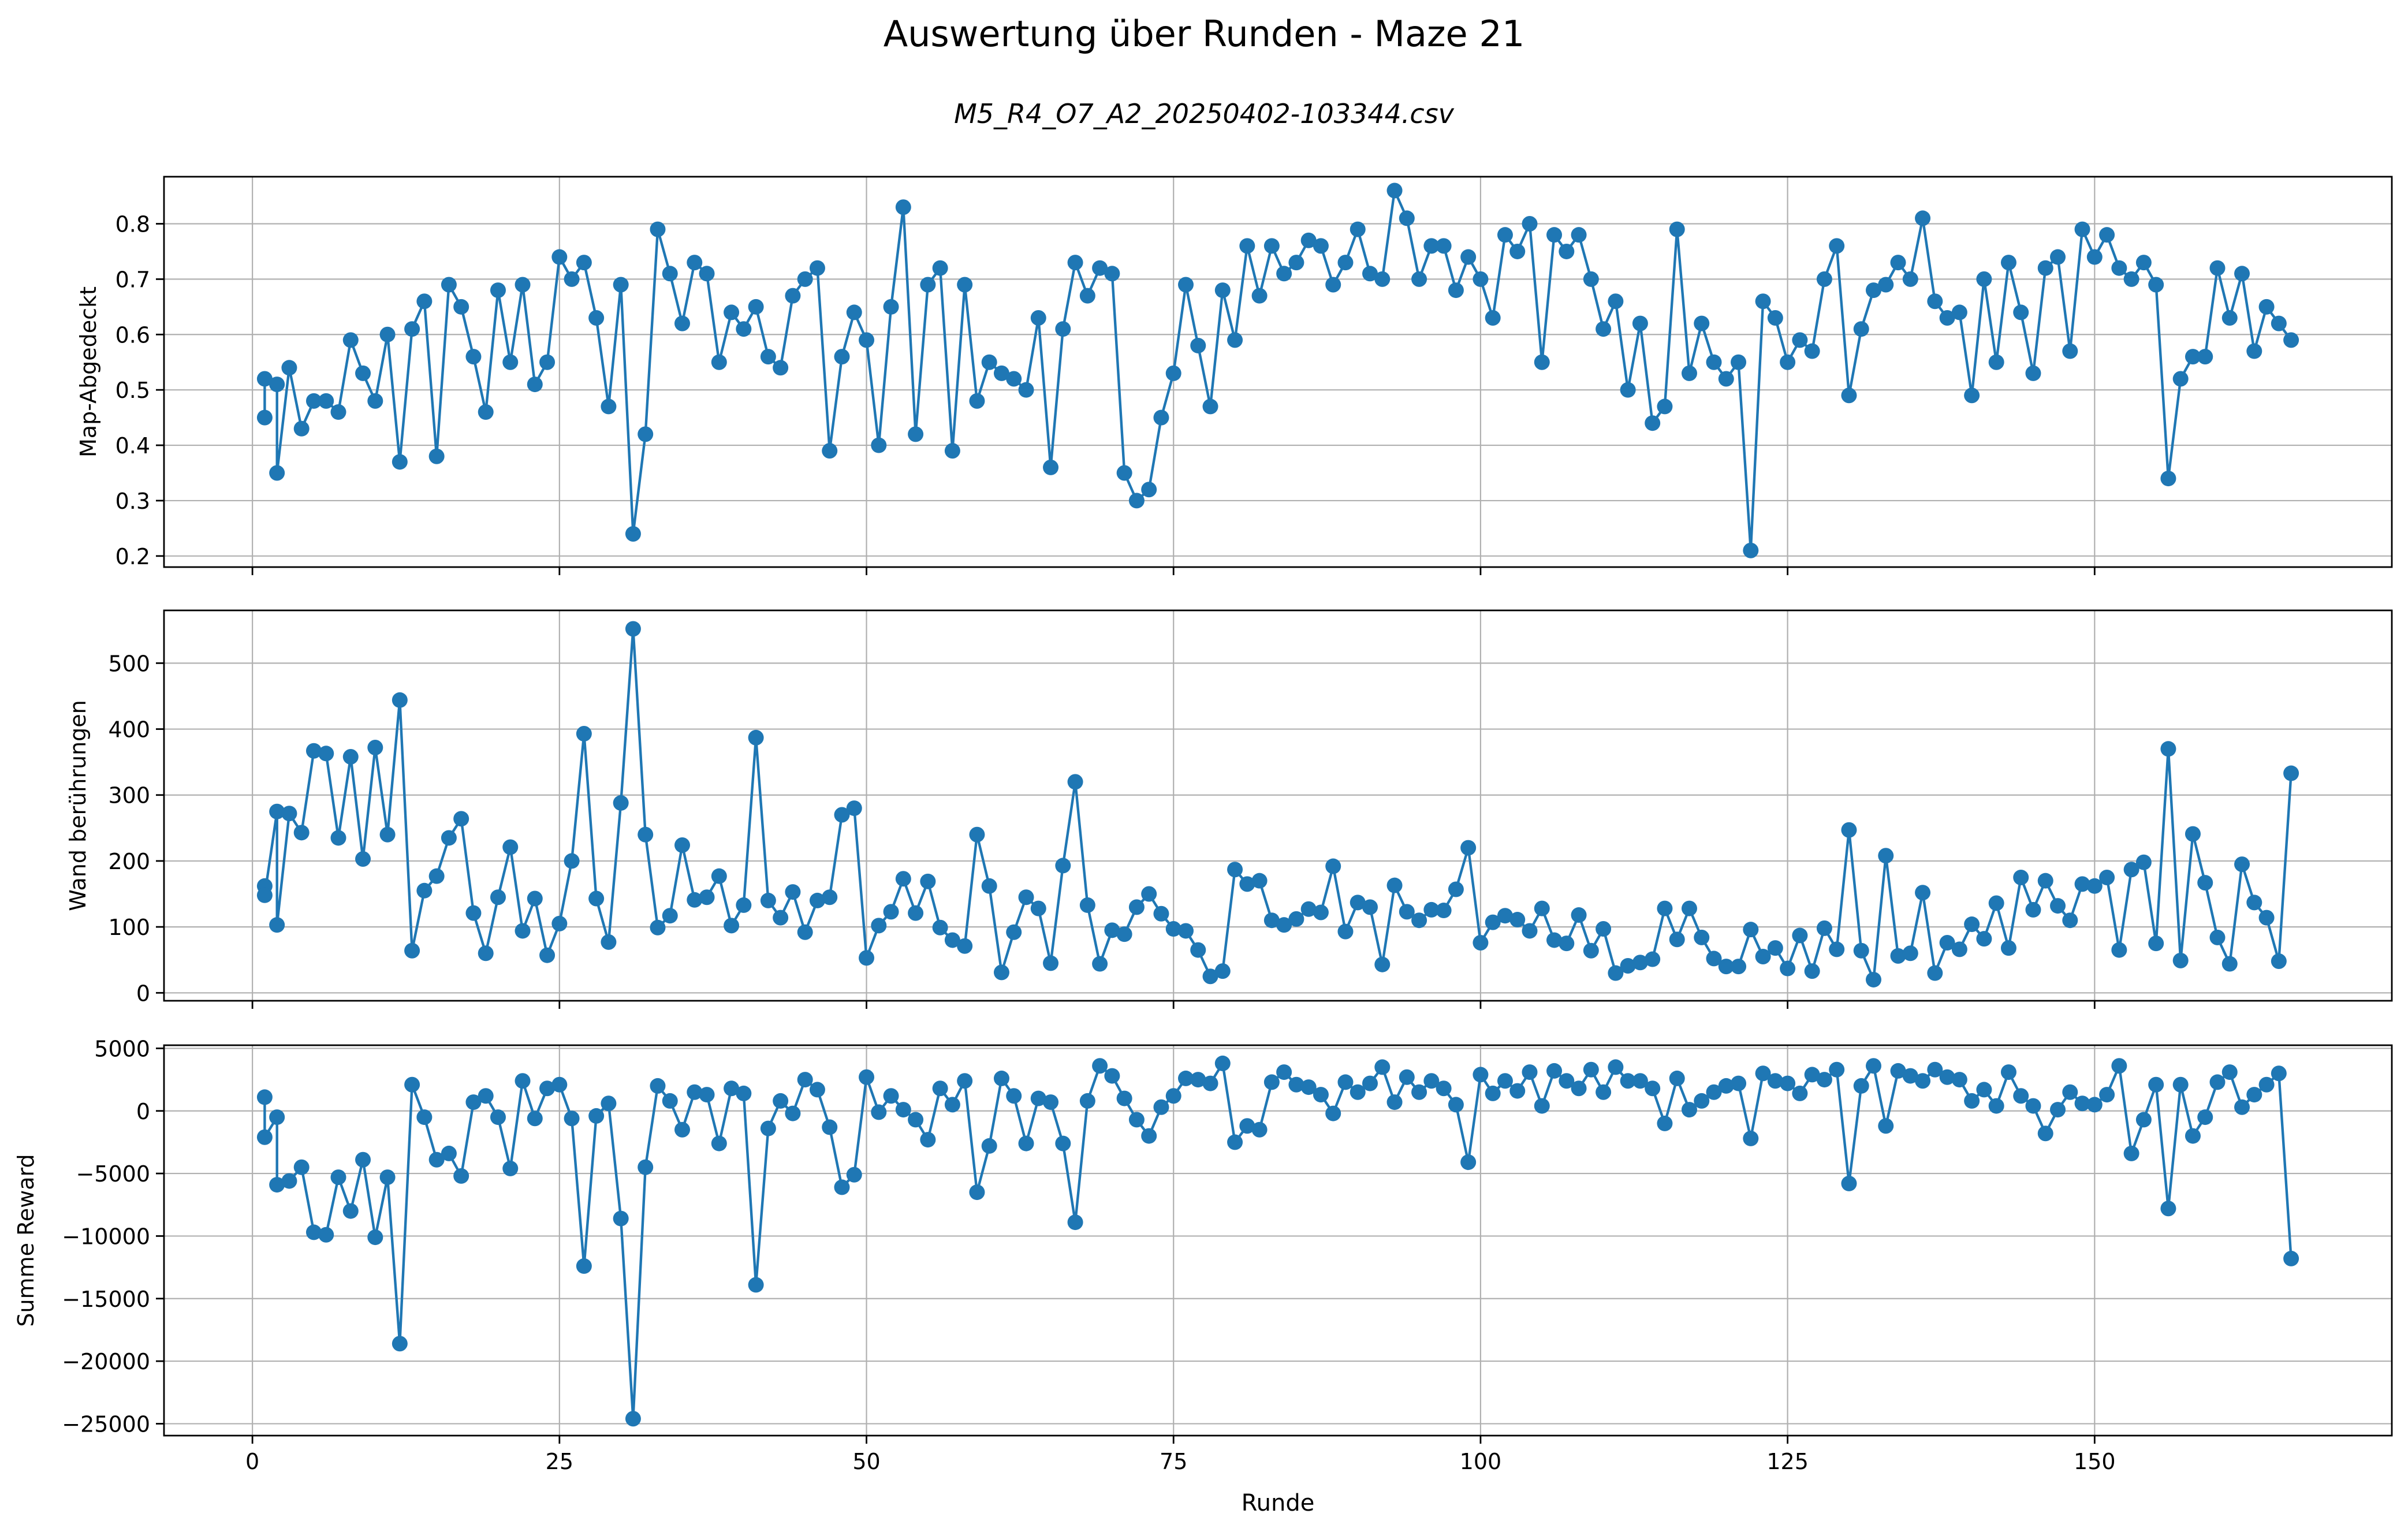 The image size is (2408, 1528). What do you see at coordinates (106, 1361) in the screenshot?
I see `y-tick-label: −20000` at bounding box center [106, 1361].